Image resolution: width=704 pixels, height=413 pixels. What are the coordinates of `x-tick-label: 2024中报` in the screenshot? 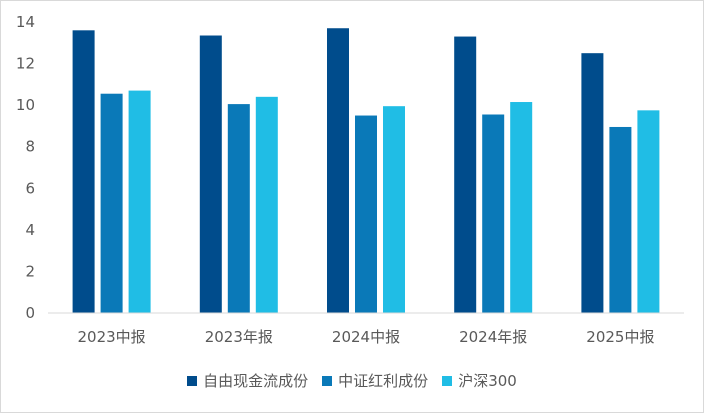 It's located at (366, 337).